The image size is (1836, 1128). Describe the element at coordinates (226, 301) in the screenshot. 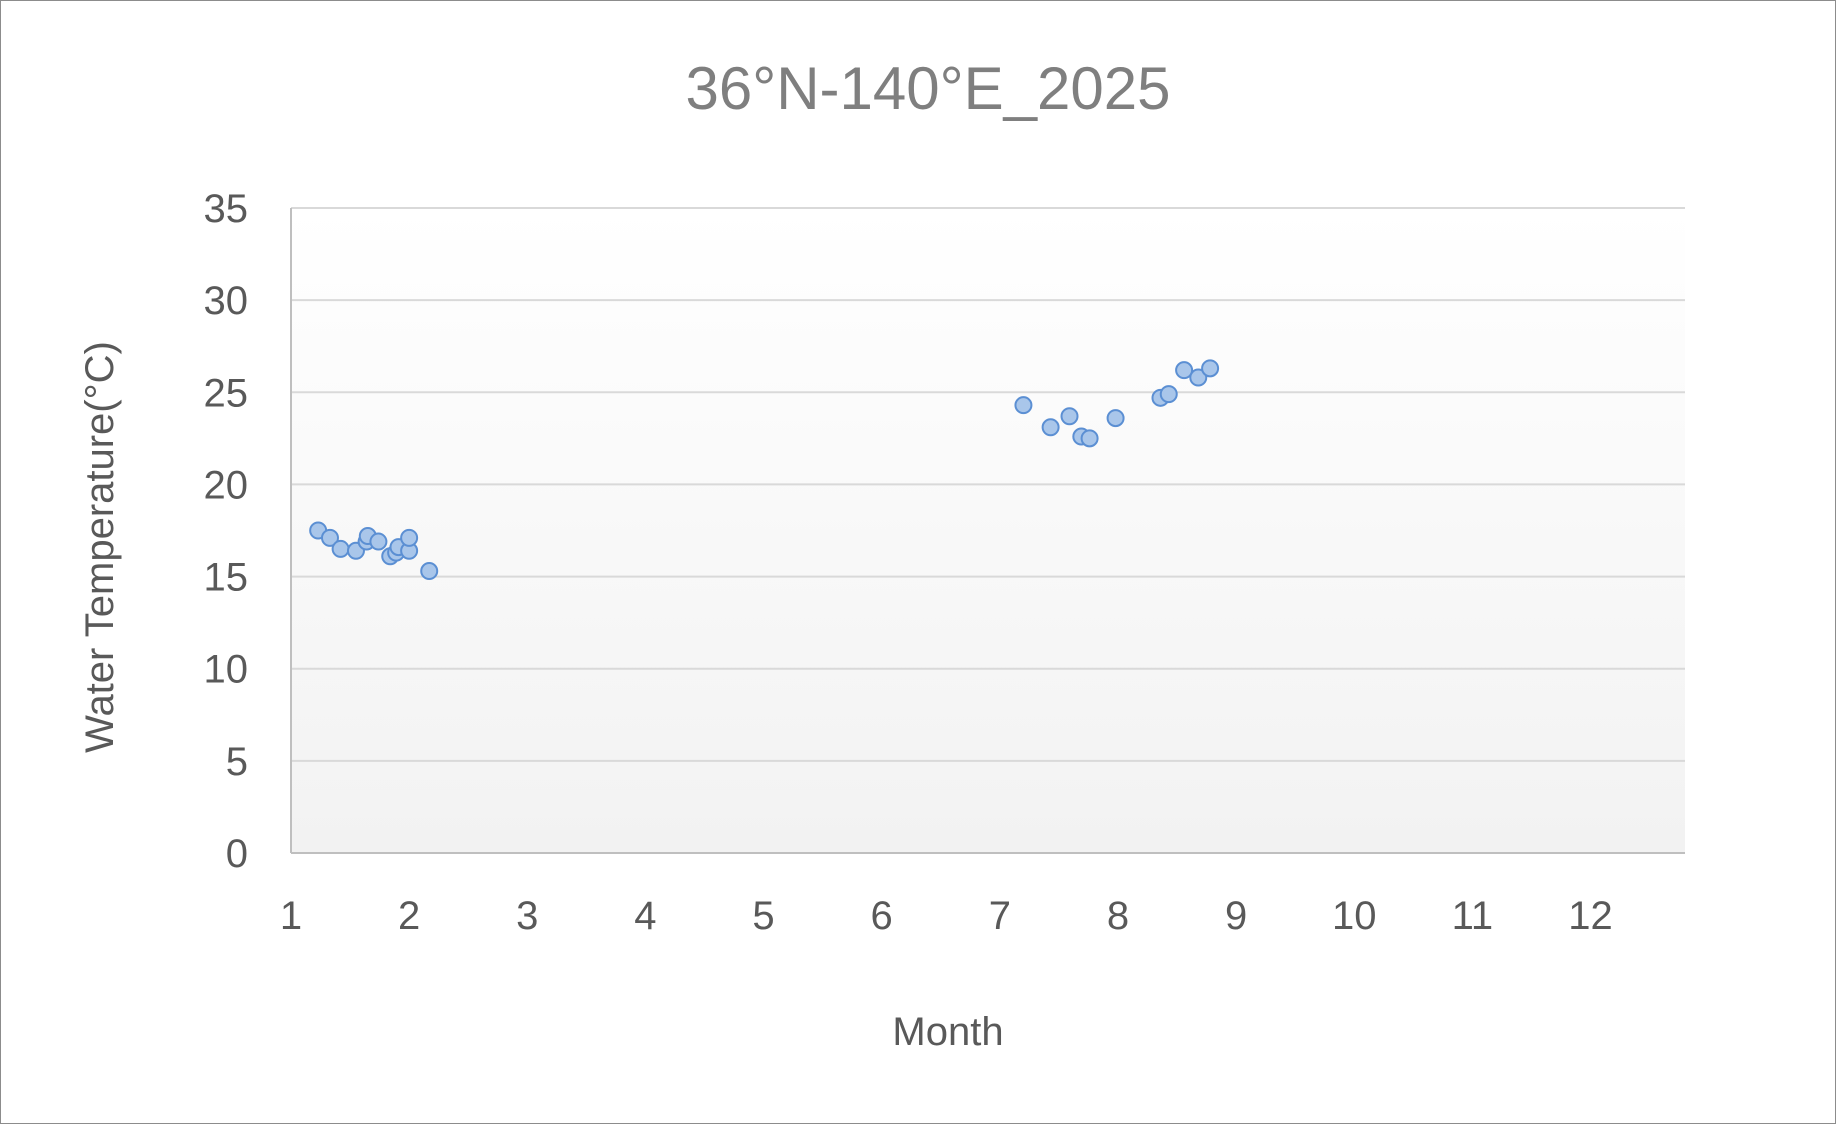

I see `y-tick-label: 30` at that location.